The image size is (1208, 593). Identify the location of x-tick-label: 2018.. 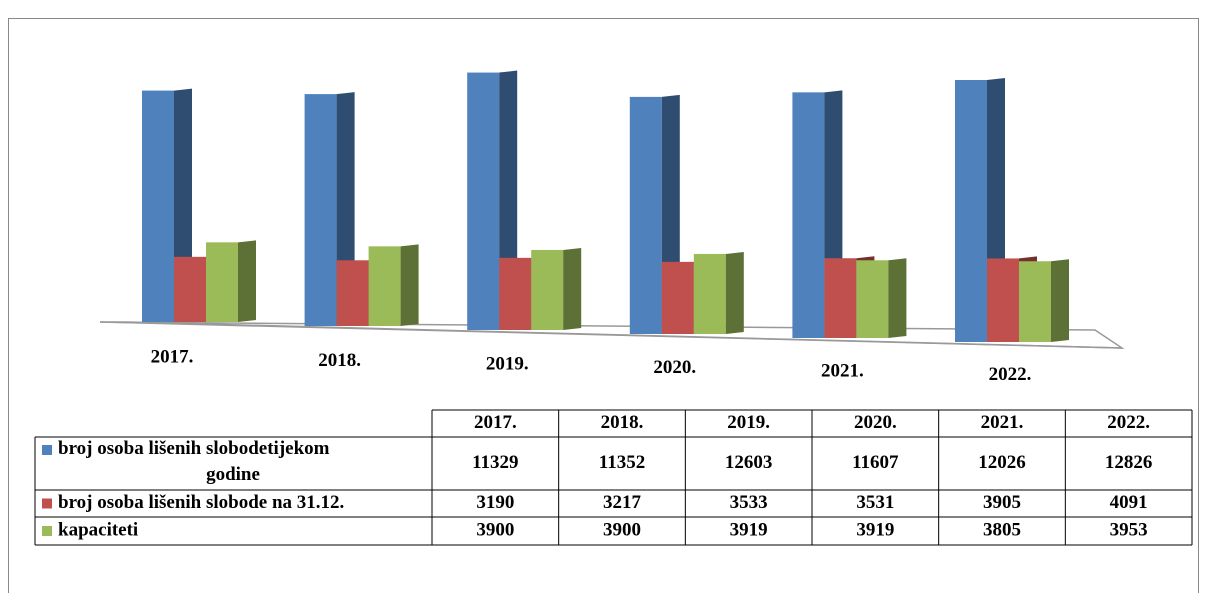
(339, 360).